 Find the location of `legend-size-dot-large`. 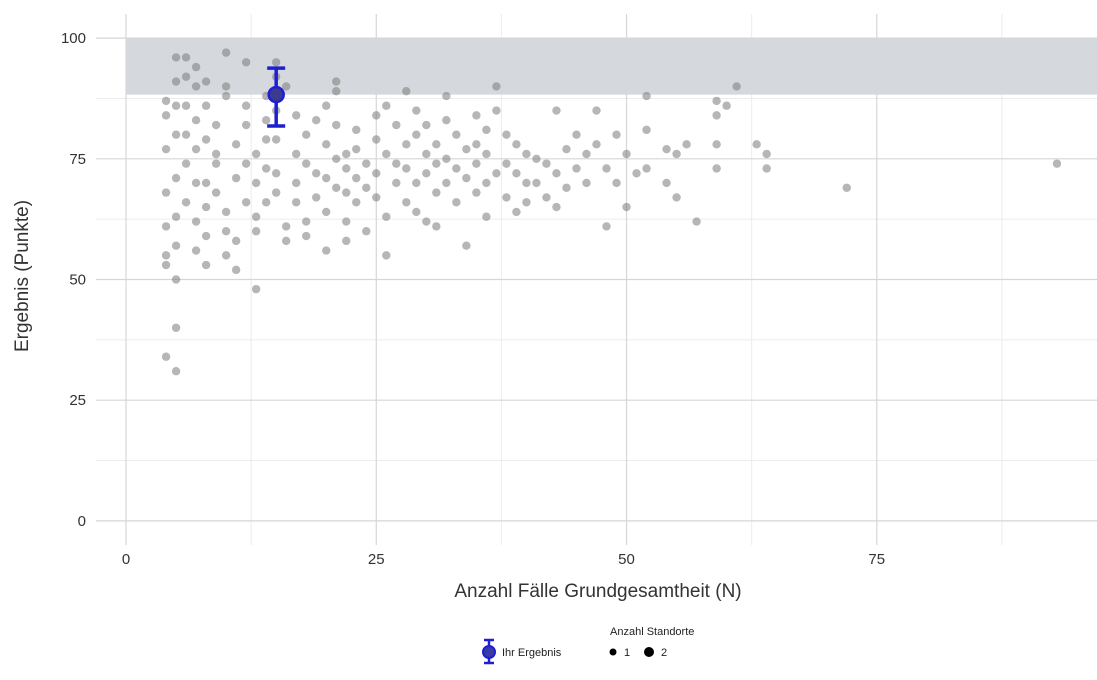

legend-size-dot-large is located at coordinates (649, 652).